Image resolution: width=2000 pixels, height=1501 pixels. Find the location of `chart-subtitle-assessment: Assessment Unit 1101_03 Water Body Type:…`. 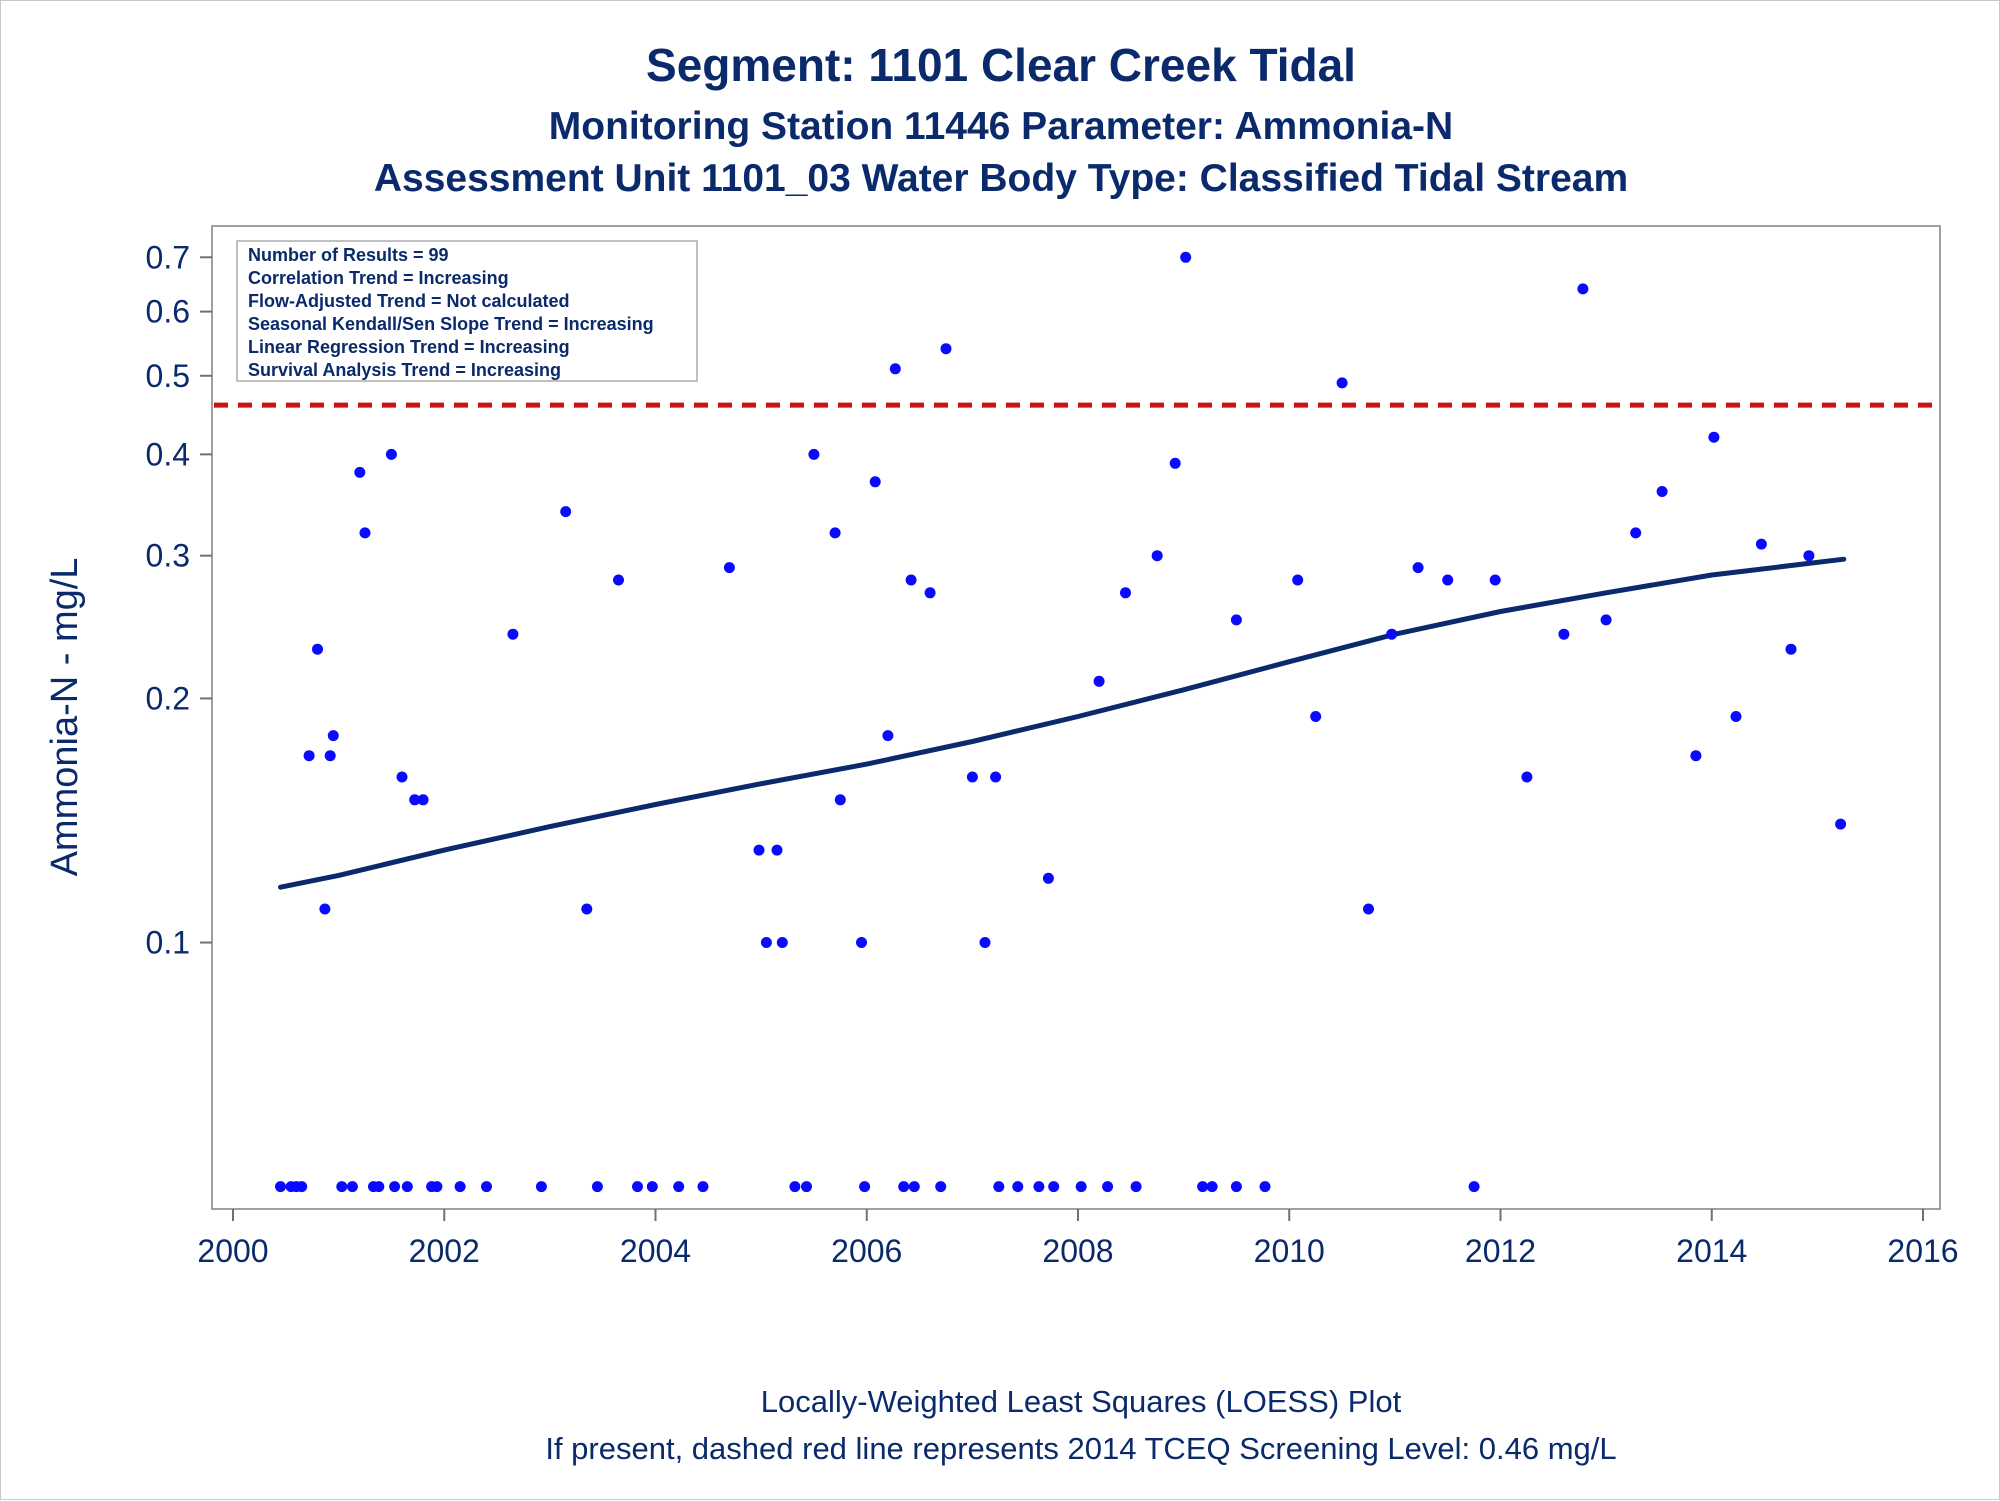

chart-subtitle-assessment: Assessment Unit 1101_03 Water Body Type:… is located at coordinates (1001, 178).